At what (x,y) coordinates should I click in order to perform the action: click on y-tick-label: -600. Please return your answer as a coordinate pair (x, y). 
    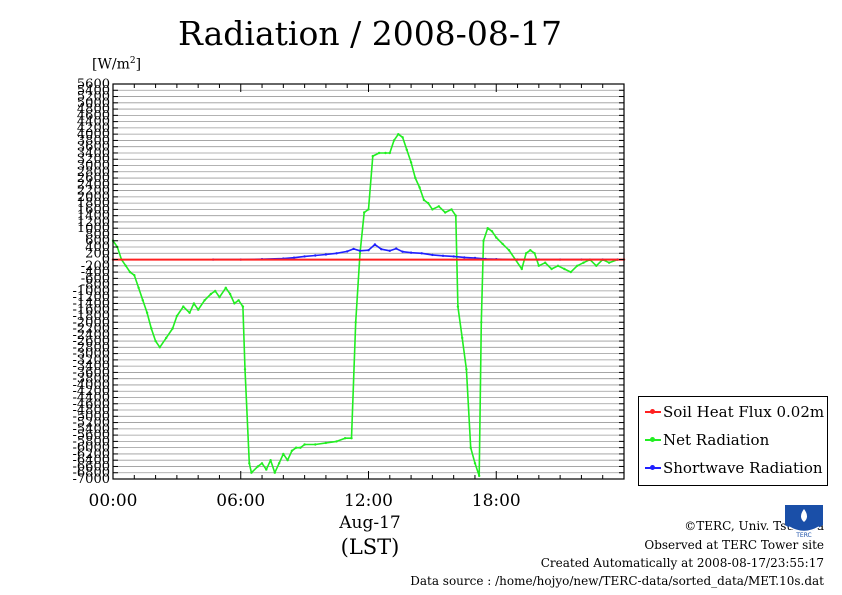
    Looking at the image, I should click on (95, 278).